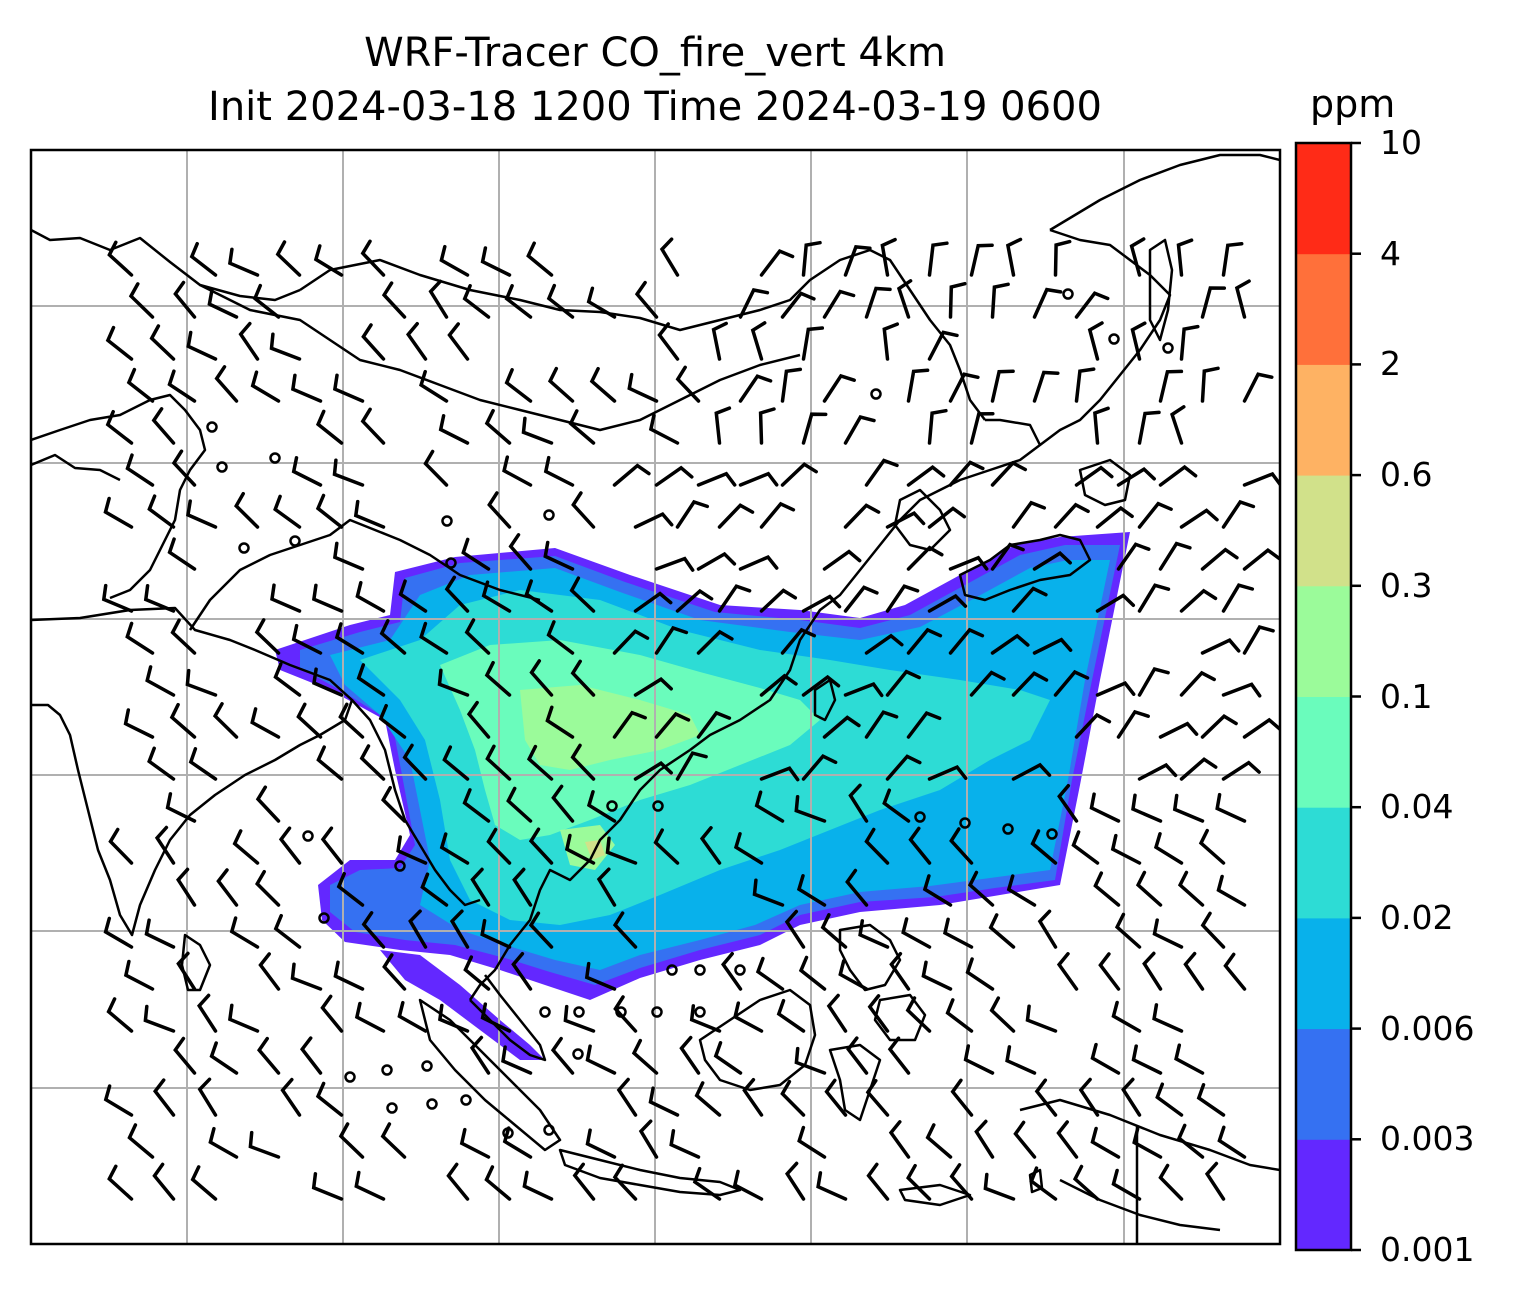 Image resolution: width=1528 pixels, height=1306 pixels. What do you see at coordinates (1353, 104) in the screenshot?
I see `colorbar-unit-label: ppm` at bounding box center [1353, 104].